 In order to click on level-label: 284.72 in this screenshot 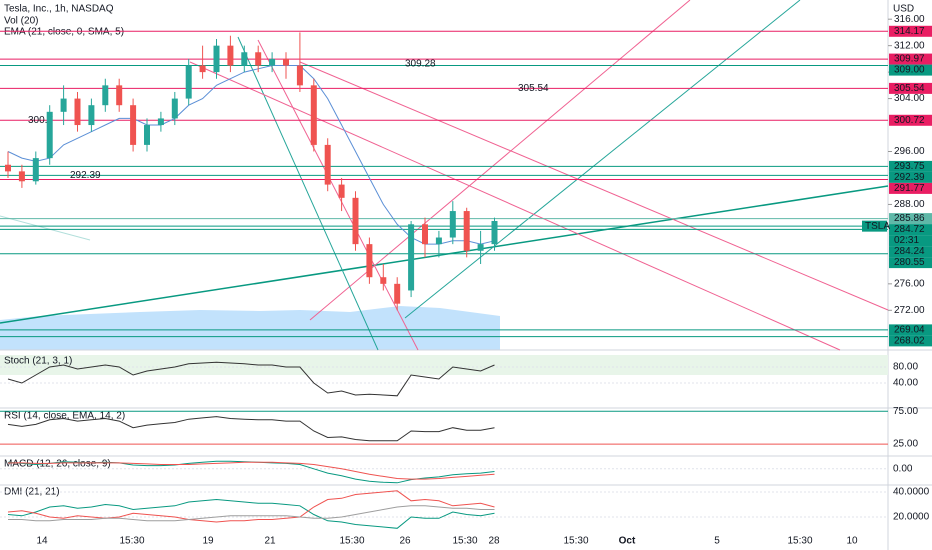, I will do `click(909, 229)`.